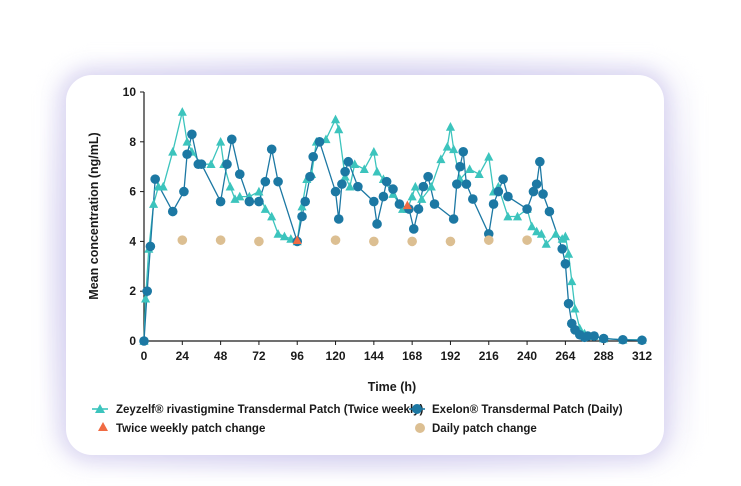 The height and width of the screenshot is (486, 741). Describe the element at coordinates (132, 142) in the screenshot. I see `y-tick-label: 8` at that location.